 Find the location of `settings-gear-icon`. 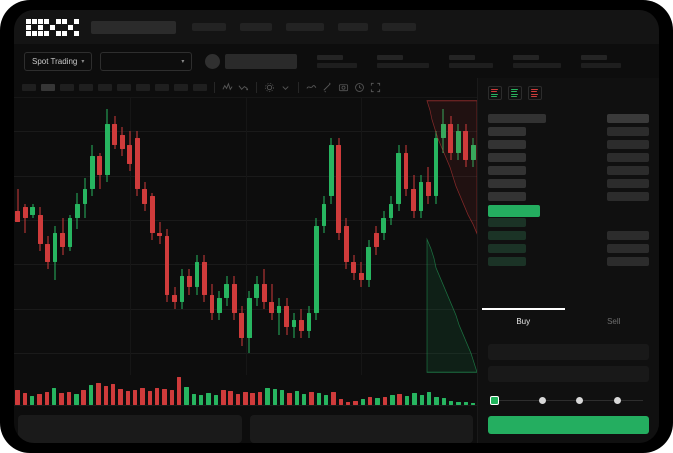

settings-gear-icon is located at coordinates (269, 87).